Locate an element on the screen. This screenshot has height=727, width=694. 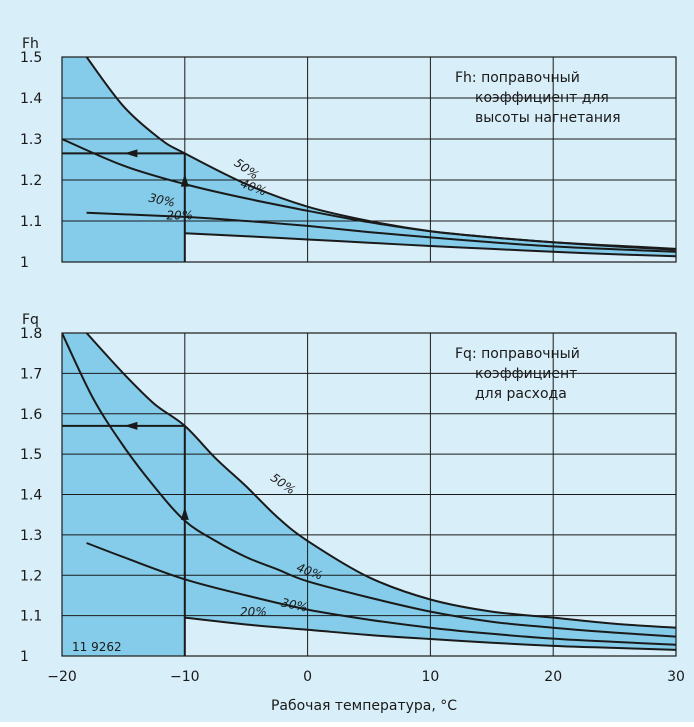
fh-y-axis-label: Fh is located at coordinates (30, 44).